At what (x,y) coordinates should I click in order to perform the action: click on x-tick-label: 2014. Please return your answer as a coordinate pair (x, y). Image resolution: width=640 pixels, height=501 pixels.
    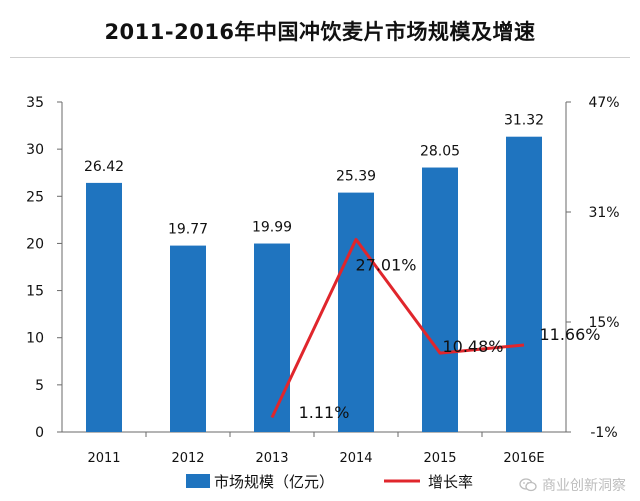
    Looking at the image, I should click on (355, 458).